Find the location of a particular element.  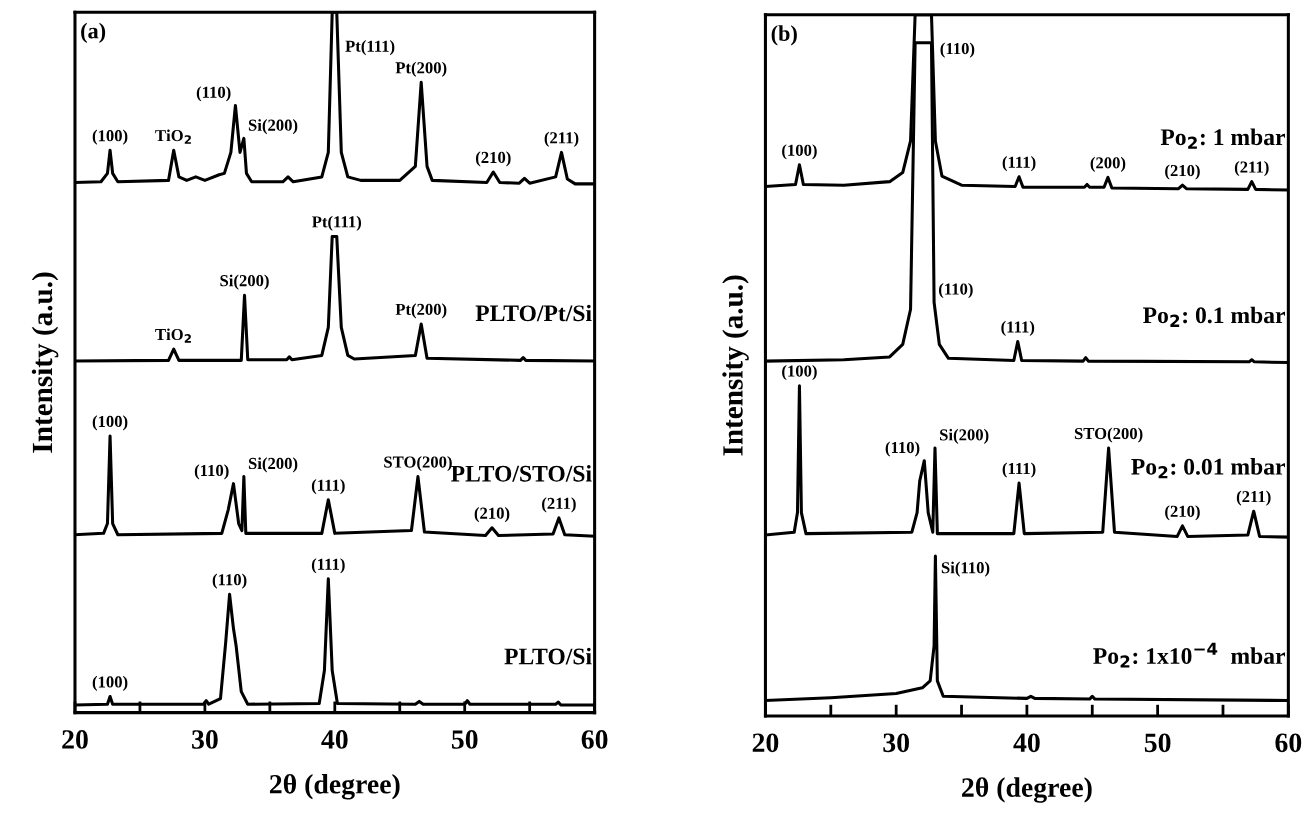

series-label: PLTO/STO/Si is located at coordinates (521, 473).